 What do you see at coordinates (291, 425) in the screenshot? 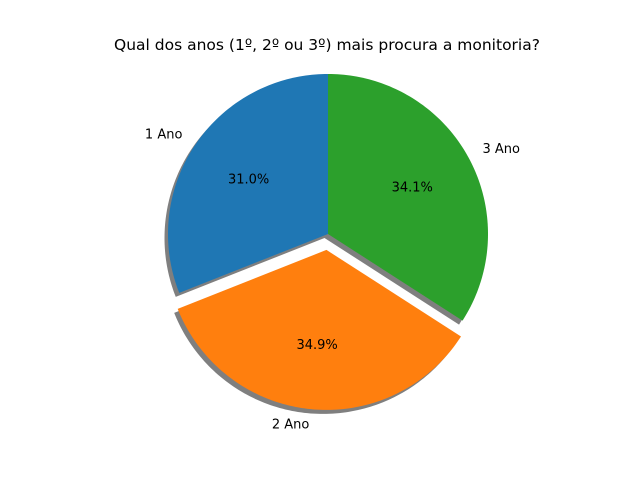
I see `slice-category-label-2-ano: 2 Ano` at bounding box center [291, 425].